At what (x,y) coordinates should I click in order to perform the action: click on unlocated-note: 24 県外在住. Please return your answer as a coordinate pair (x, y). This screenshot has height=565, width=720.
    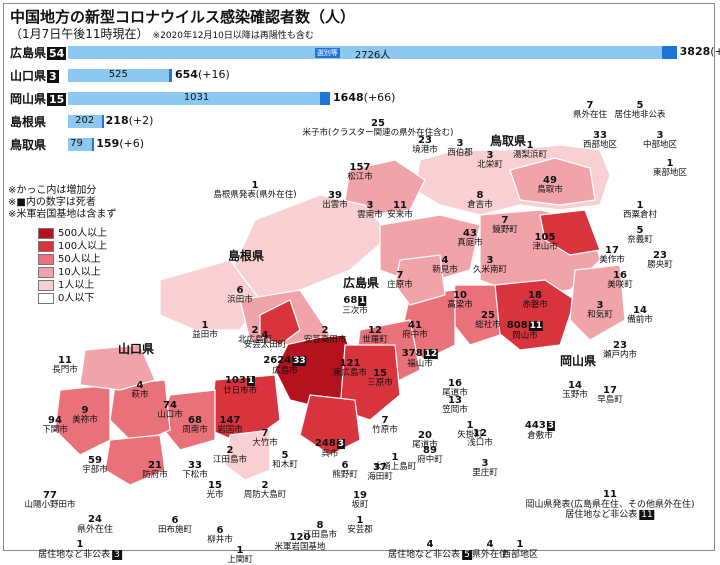
    Looking at the image, I should click on (95, 525).